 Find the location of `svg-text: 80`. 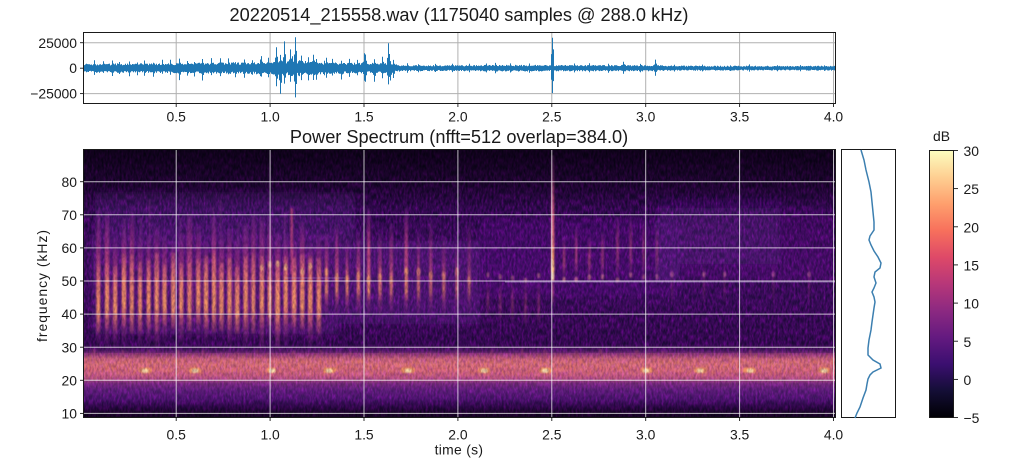

svg-text: 80 is located at coordinates (70, 182).